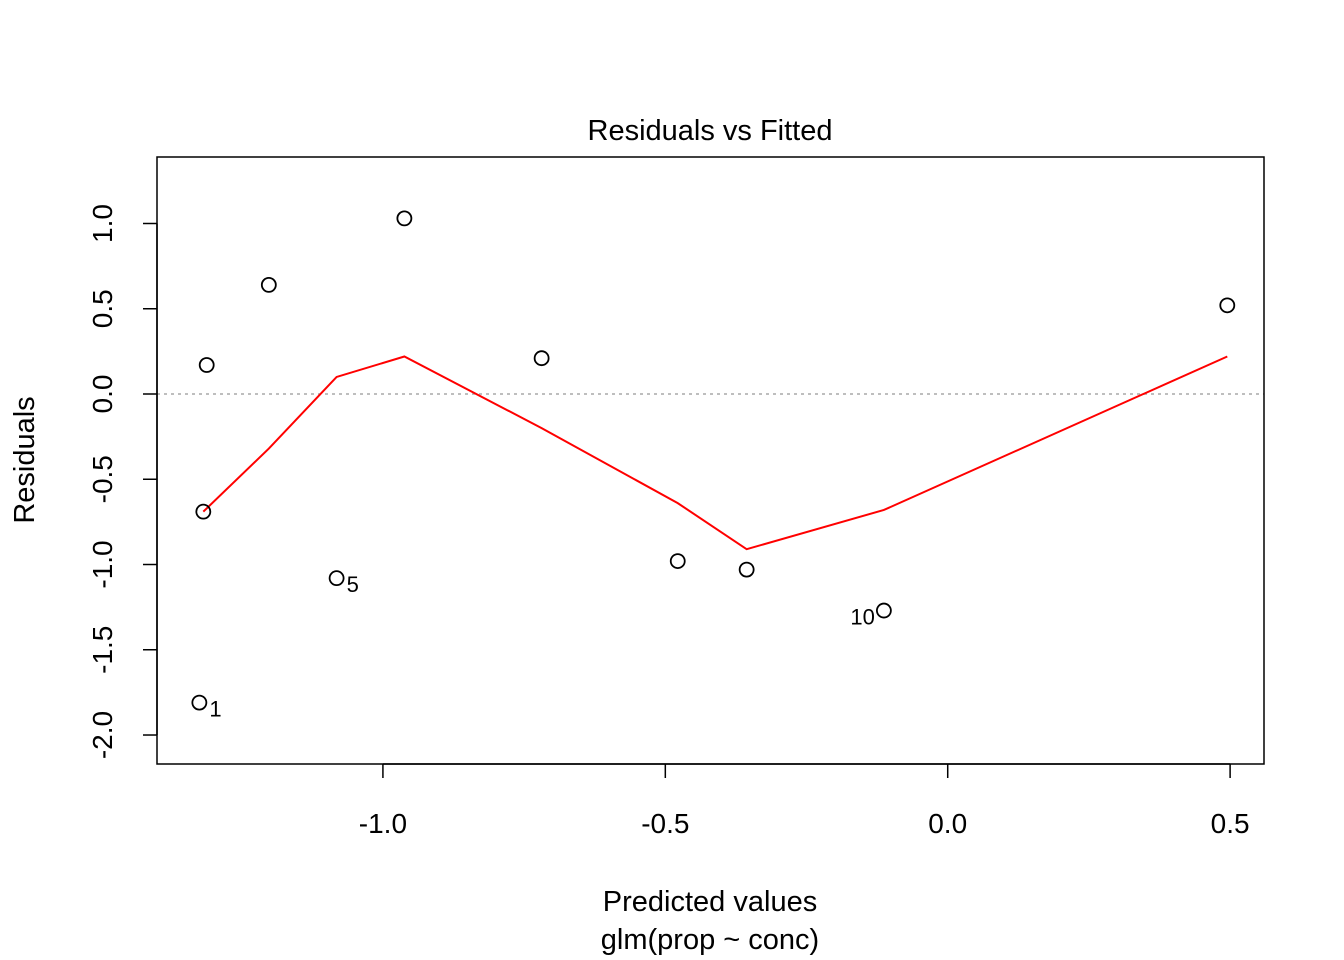  I want to click on point-label: 5, so click(353, 584).